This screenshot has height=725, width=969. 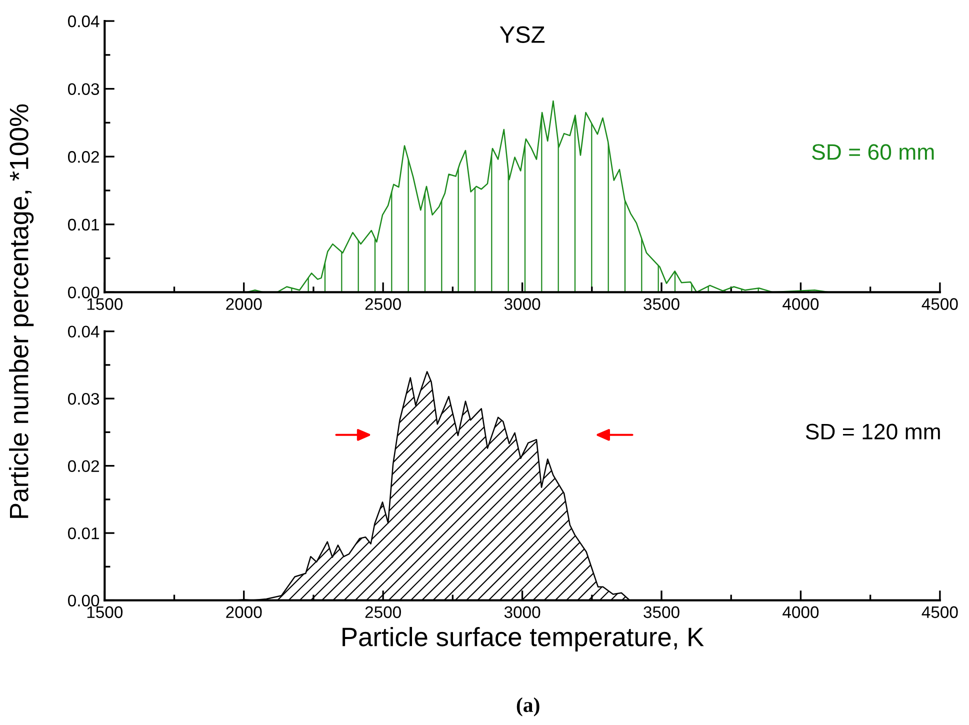 I want to click on annotation: SD = 60 mm, so click(x=873, y=152).